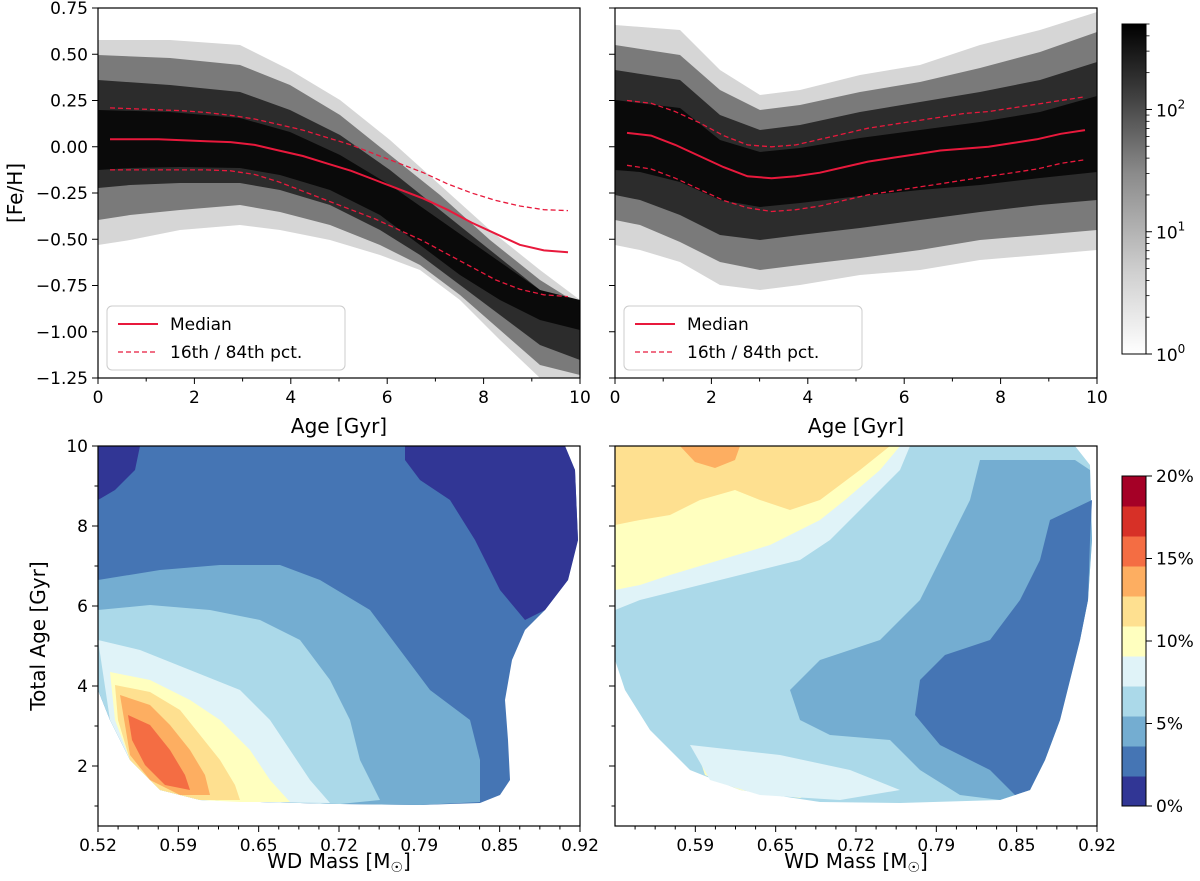 This screenshot has height=881, width=1200. I want to click on xlabel-bottom-left-close: ], so click(407, 861).